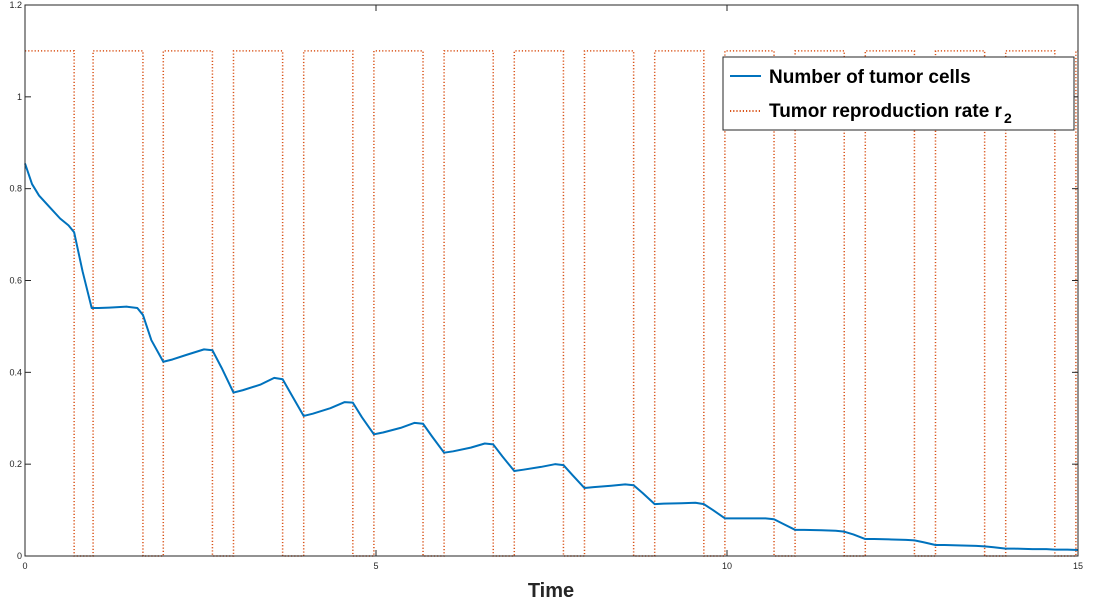  What do you see at coordinates (19, 97) in the screenshot?
I see `y-tick-label: 1` at bounding box center [19, 97].